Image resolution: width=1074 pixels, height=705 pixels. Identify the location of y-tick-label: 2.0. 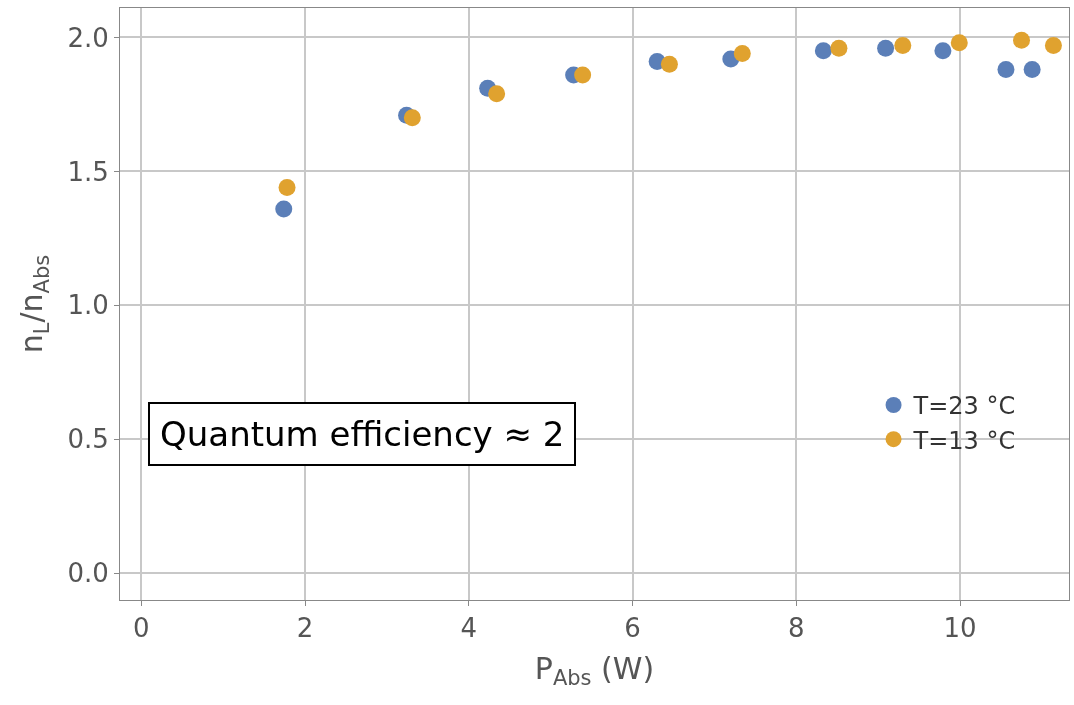
(88, 37).